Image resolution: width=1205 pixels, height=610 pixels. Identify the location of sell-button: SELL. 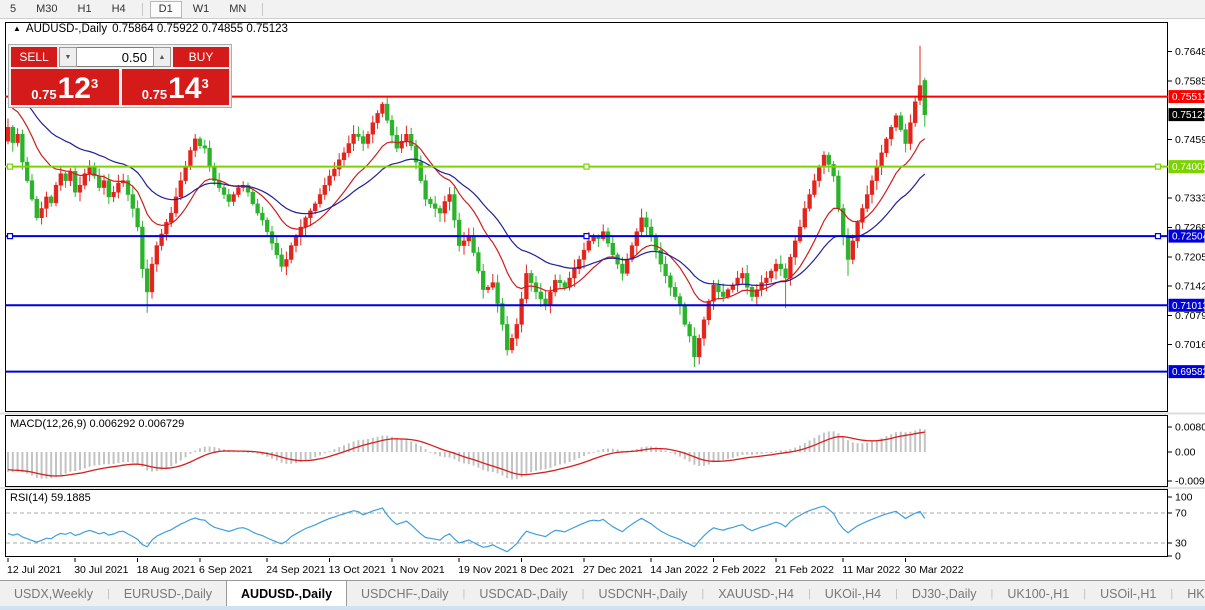
(34, 57).